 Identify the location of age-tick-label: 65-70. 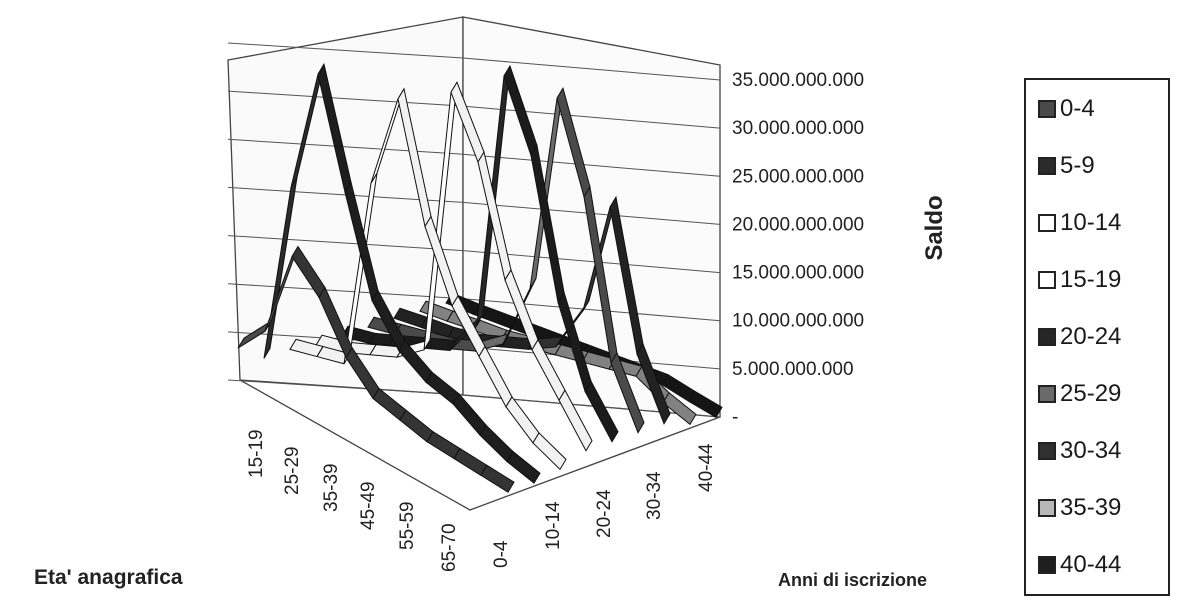
(449, 547).